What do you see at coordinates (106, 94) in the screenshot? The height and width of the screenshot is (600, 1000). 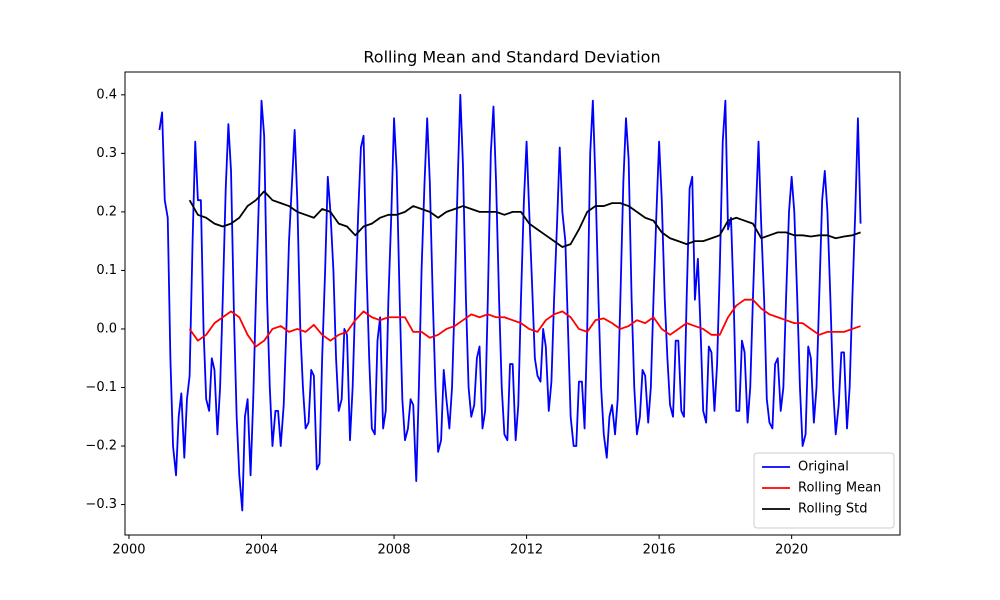 I see `y-tick-label: 0.4` at bounding box center [106, 94].